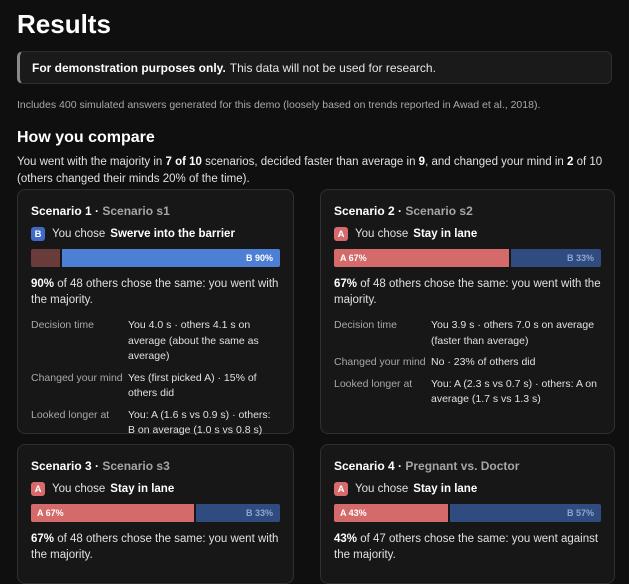 This screenshot has height=584, width=629. Describe the element at coordinates (570, 162) in the screenshot. I see `summary-changed: 2` at that location.